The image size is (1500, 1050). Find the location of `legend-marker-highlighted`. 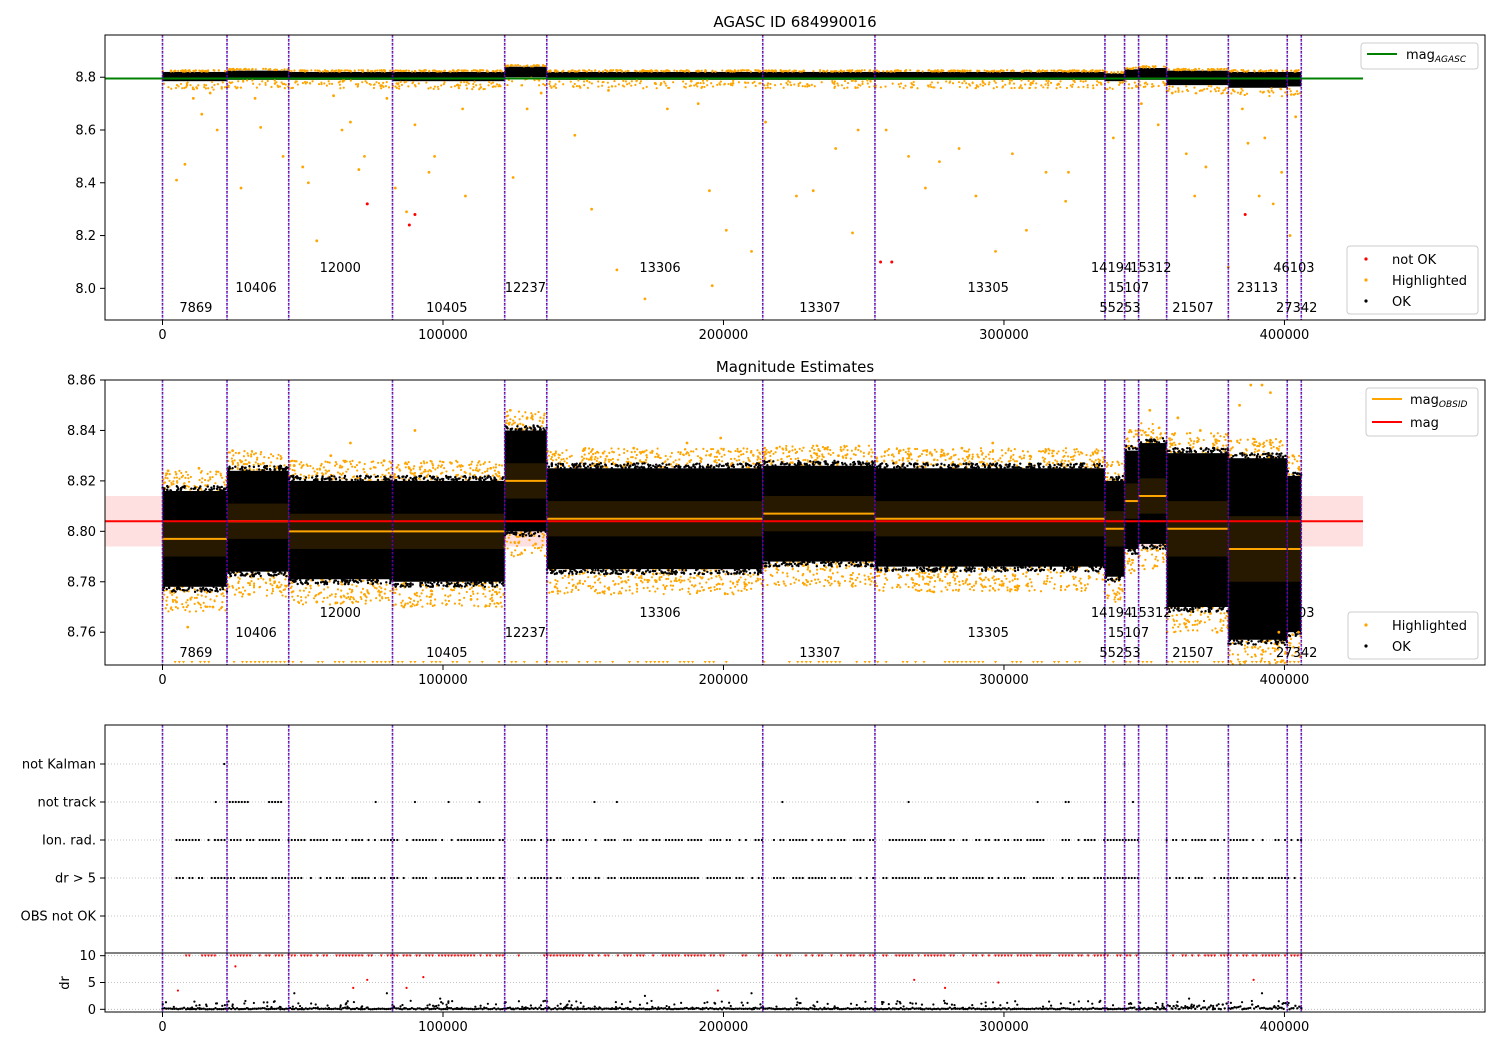

legend-marker-highlighted is located at coordinates (1366, 280).